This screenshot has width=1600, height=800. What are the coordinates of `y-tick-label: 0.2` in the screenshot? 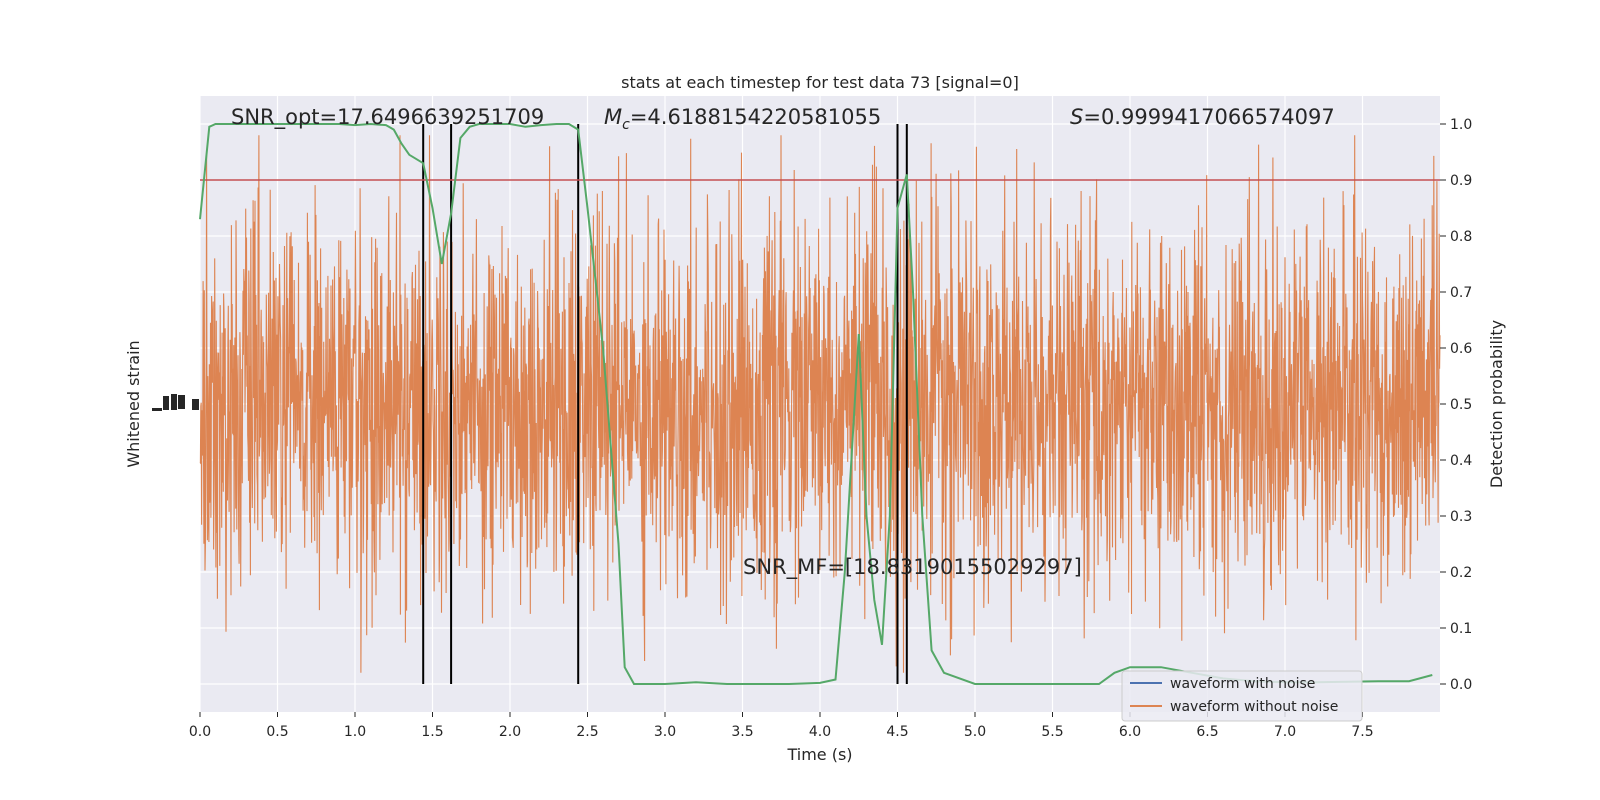 It's located at (1461, 573).